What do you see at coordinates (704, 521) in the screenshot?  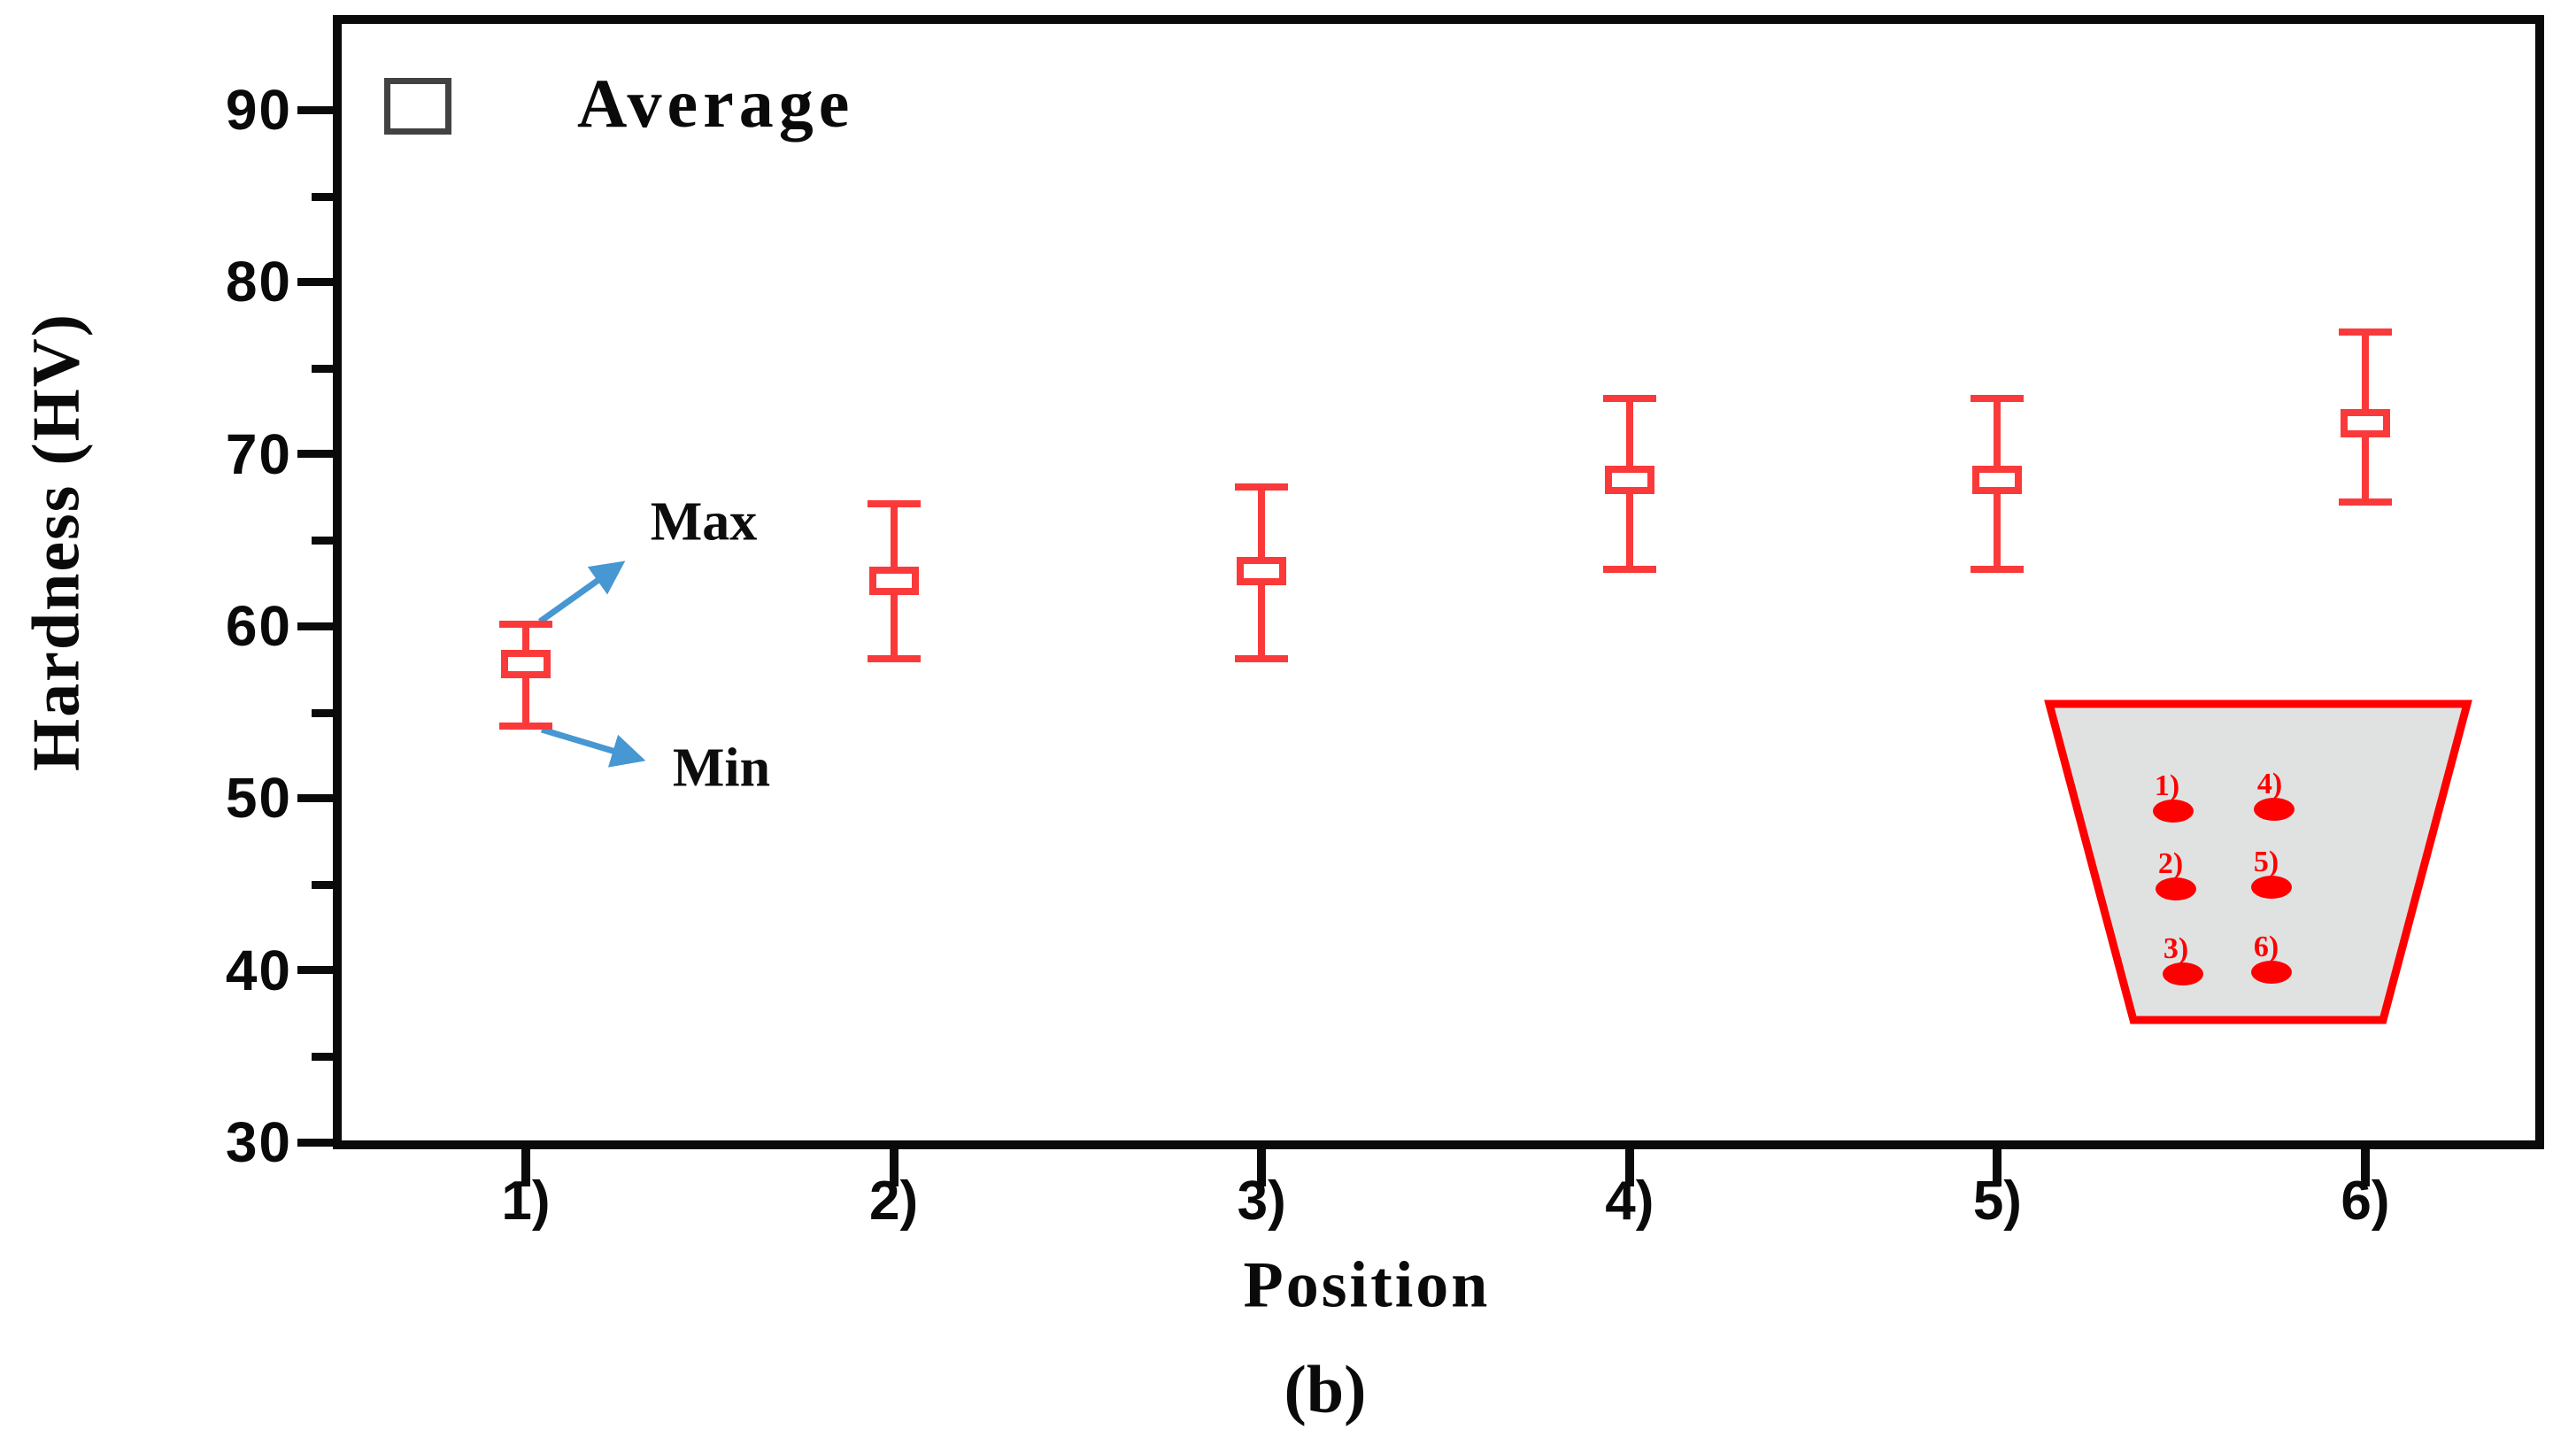 I see `max-annotation: Max` at bounding box center [704, 521].